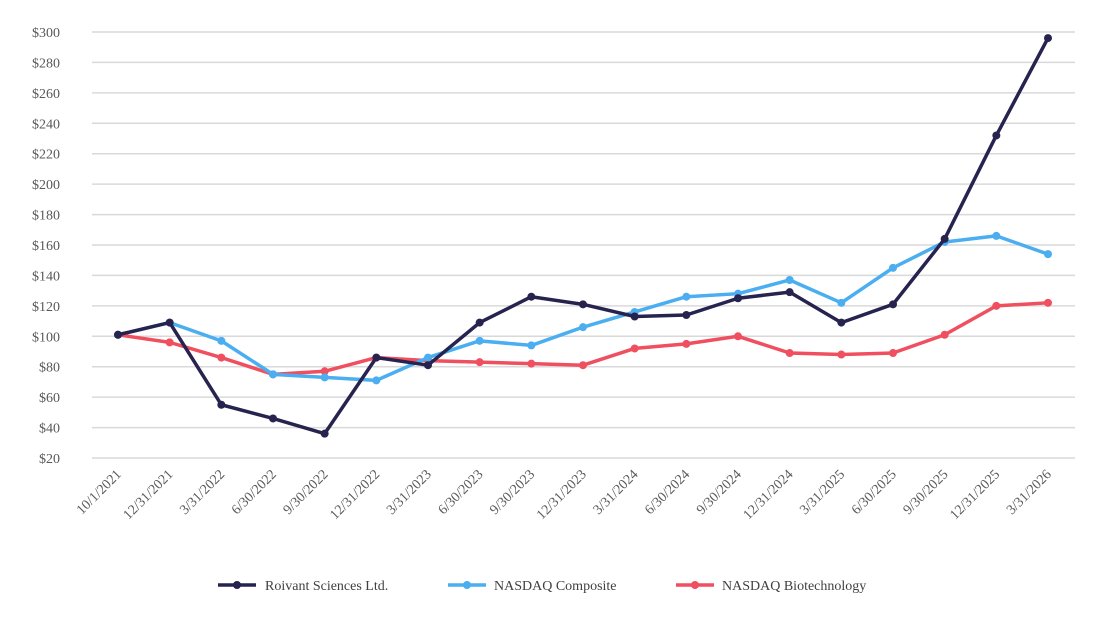  Describe the element at coordinates (46, 94) in the screenshot. I see `y-tick-label: $260` at that location.